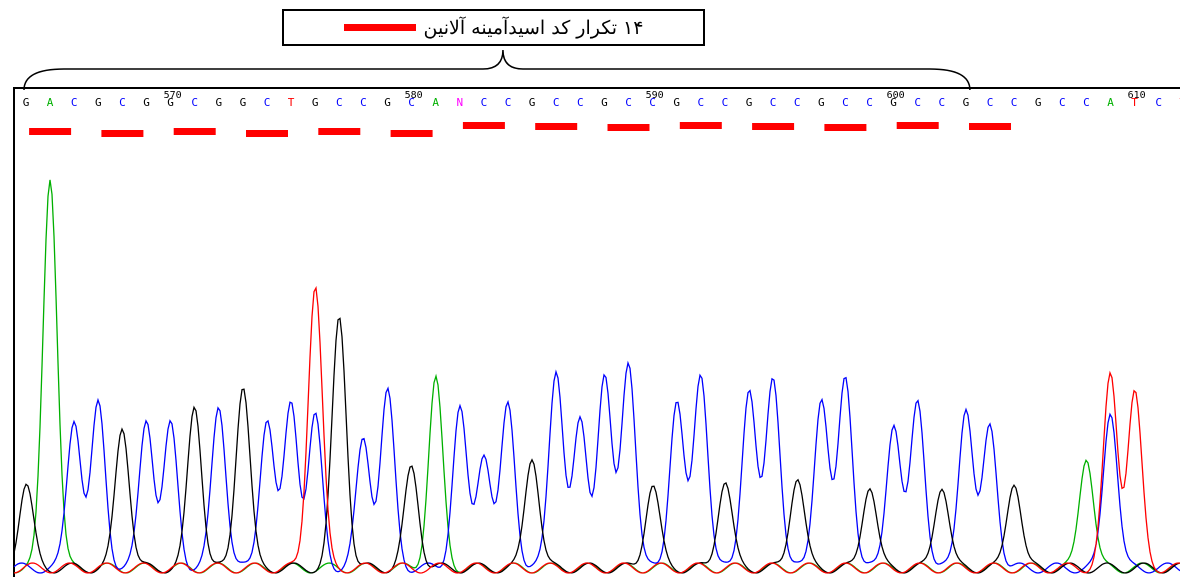 This screenshot has height=577, width=1180. I want to click on legend-label: ۱۴ تکرار کد اسیدآمینه آلانین, so click(533, 27).